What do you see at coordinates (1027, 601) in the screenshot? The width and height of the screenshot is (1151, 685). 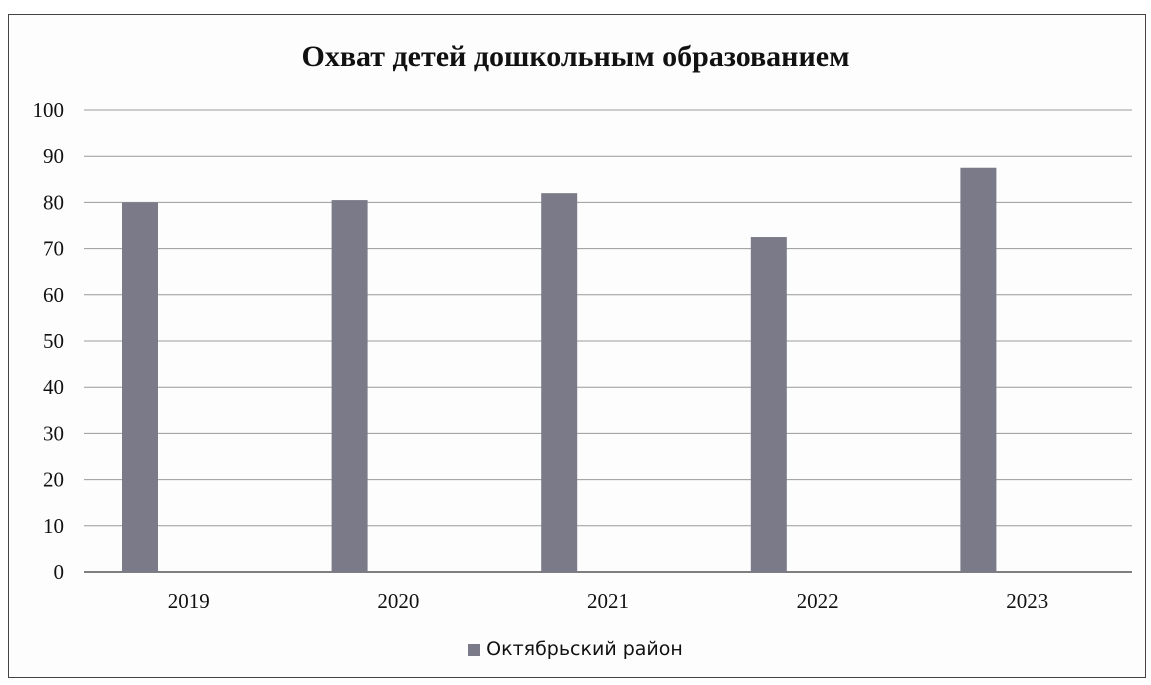 I see `x-tick-label: 2023` at bounding box center [1027, 601].